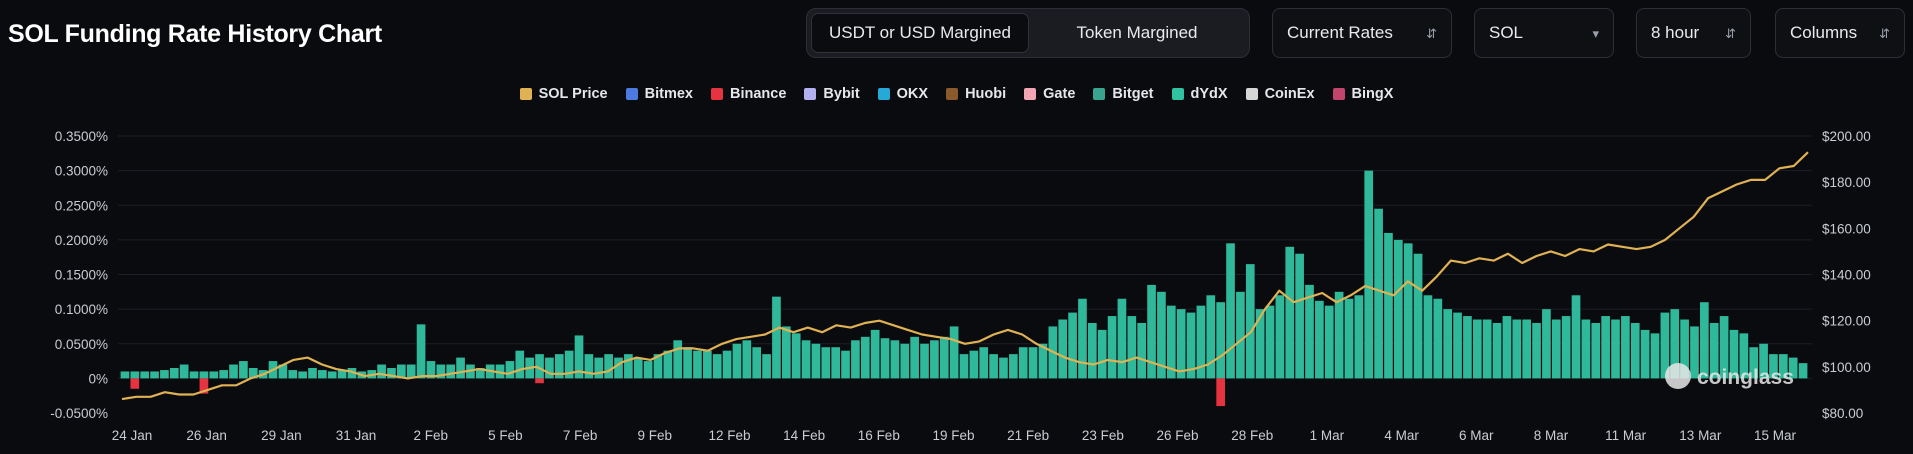 The width and height of the screenshot is (1913, 454). I want to click on legend-item-binance: Binance, so click(748, 94).